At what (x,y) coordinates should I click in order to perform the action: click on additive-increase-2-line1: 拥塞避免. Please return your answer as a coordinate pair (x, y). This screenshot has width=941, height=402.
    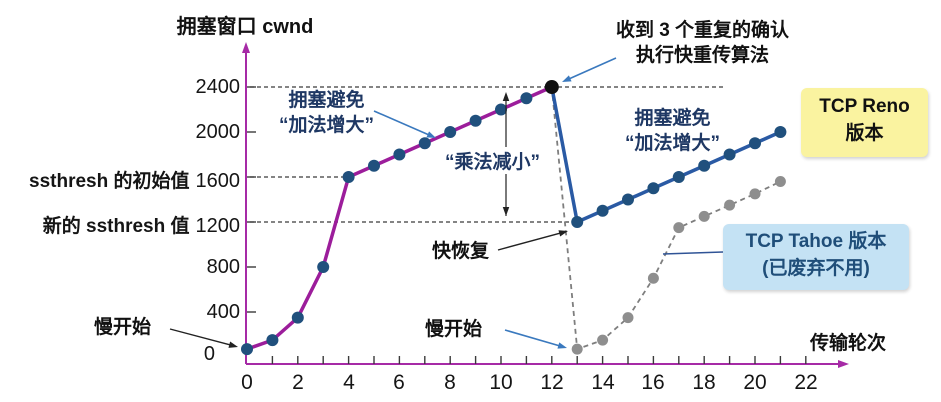
    Looking at the image, I should click on (672, 118).